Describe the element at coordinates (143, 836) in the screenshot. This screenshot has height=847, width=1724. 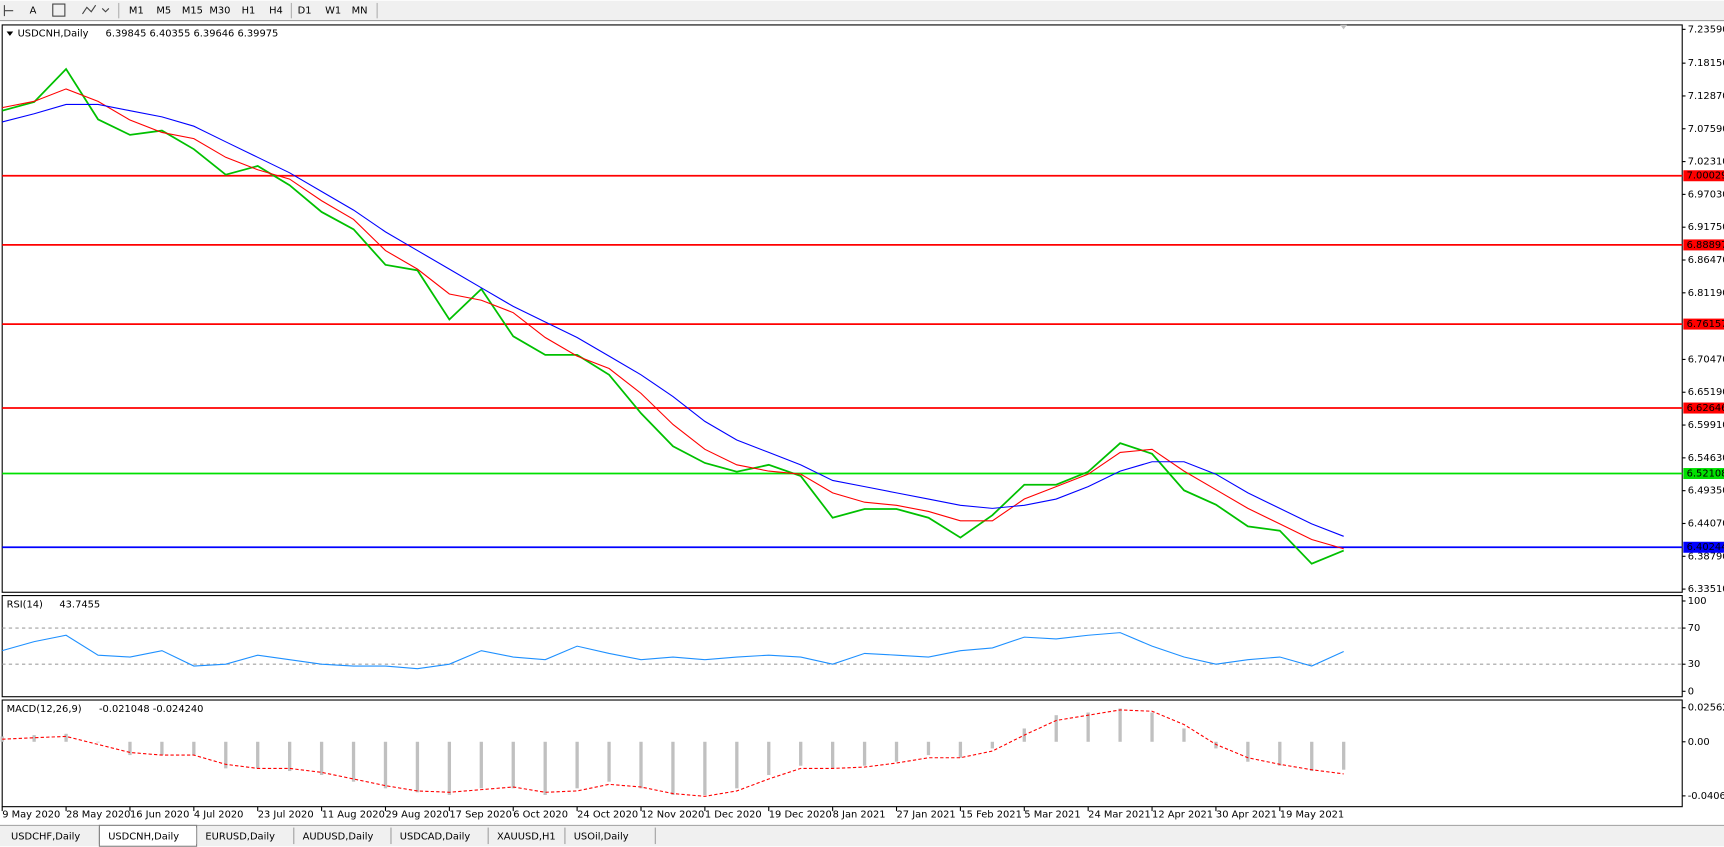
I see `chart-tab: USDCNH,Daily` at that location.